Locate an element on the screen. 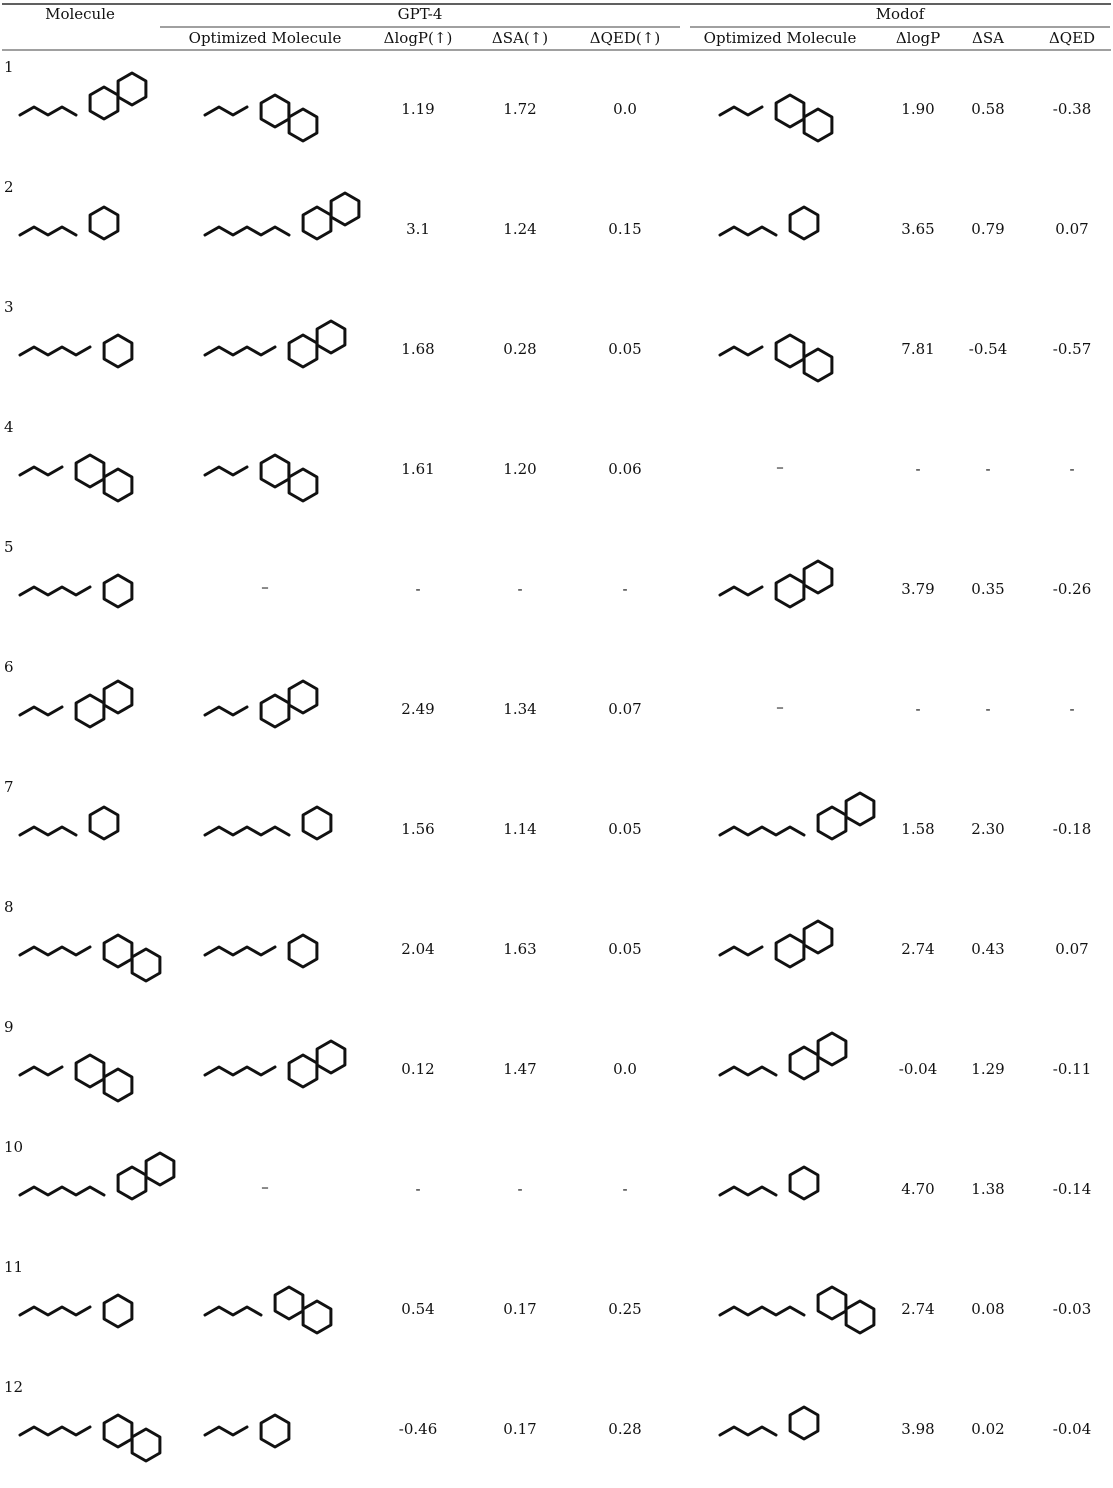 The width and height of the screenshot is (1113, 1488). value-cell: 0.0 is located at coordinates (625, 109).